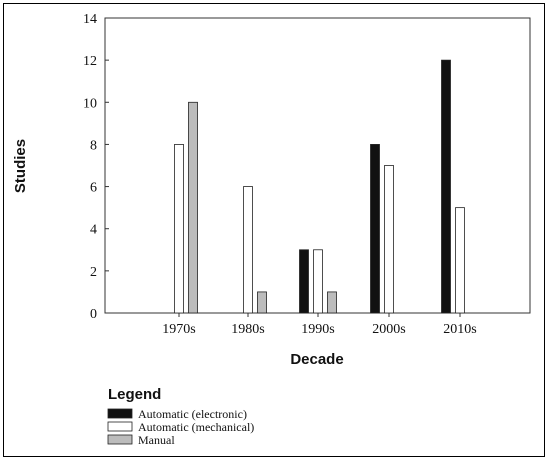  Describe the element at coordinates (317, 329) in the screenshot. I see `x-tick-label: 1990s` at that location.